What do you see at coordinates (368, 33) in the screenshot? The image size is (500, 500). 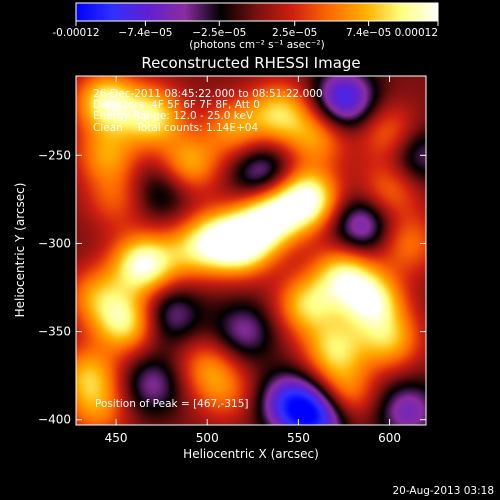 I see `colorbar-tick-label: 7.4e−05` at bounding box center [368, 33].